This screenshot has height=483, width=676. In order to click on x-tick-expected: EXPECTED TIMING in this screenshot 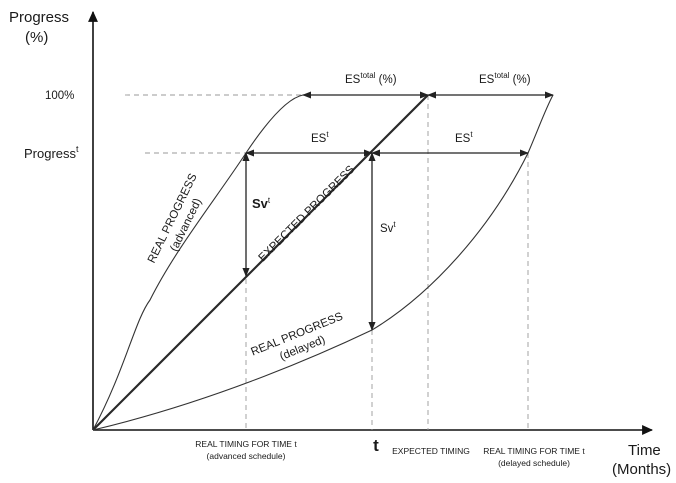, I will do `click(431, 451)`.